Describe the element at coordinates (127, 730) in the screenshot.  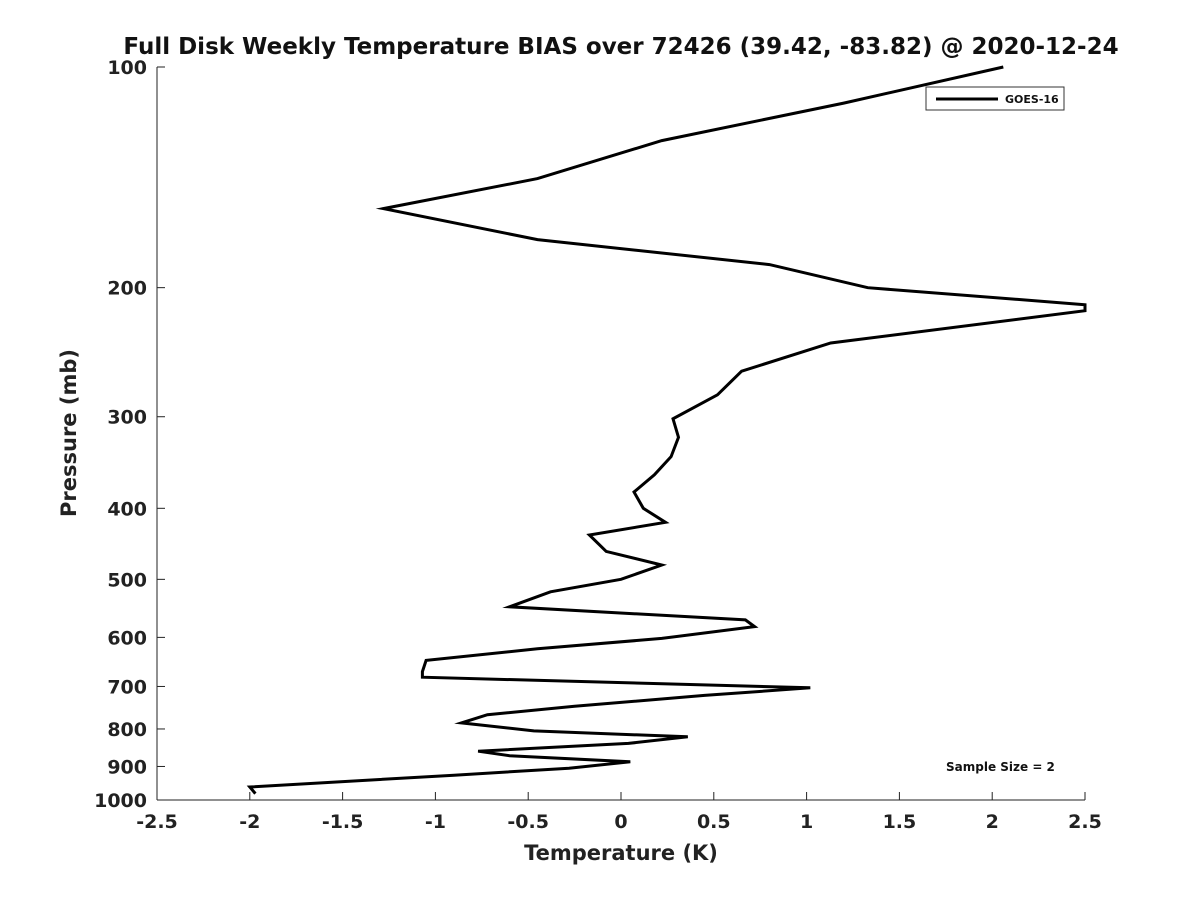
I see `y-tick-label: 800` at that location.